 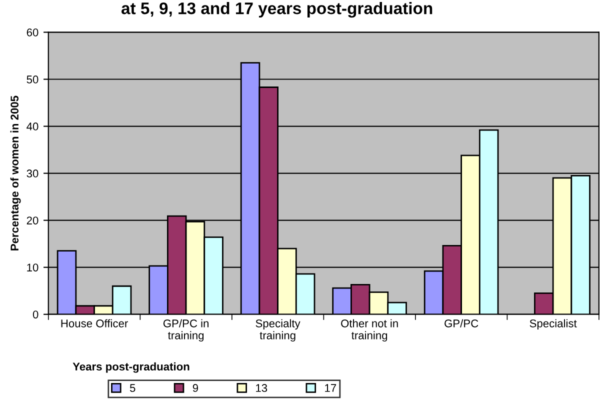 What do you see at coordinates (94, 323) in the screenshot?
I see `x-tick-label: House Officer` at bounding box center [94, 323].